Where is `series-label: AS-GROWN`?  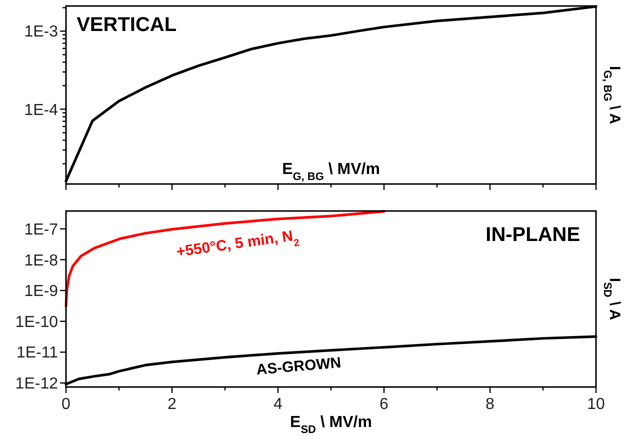
series-label: AS-GROWN is located at coordinates (299, 366).